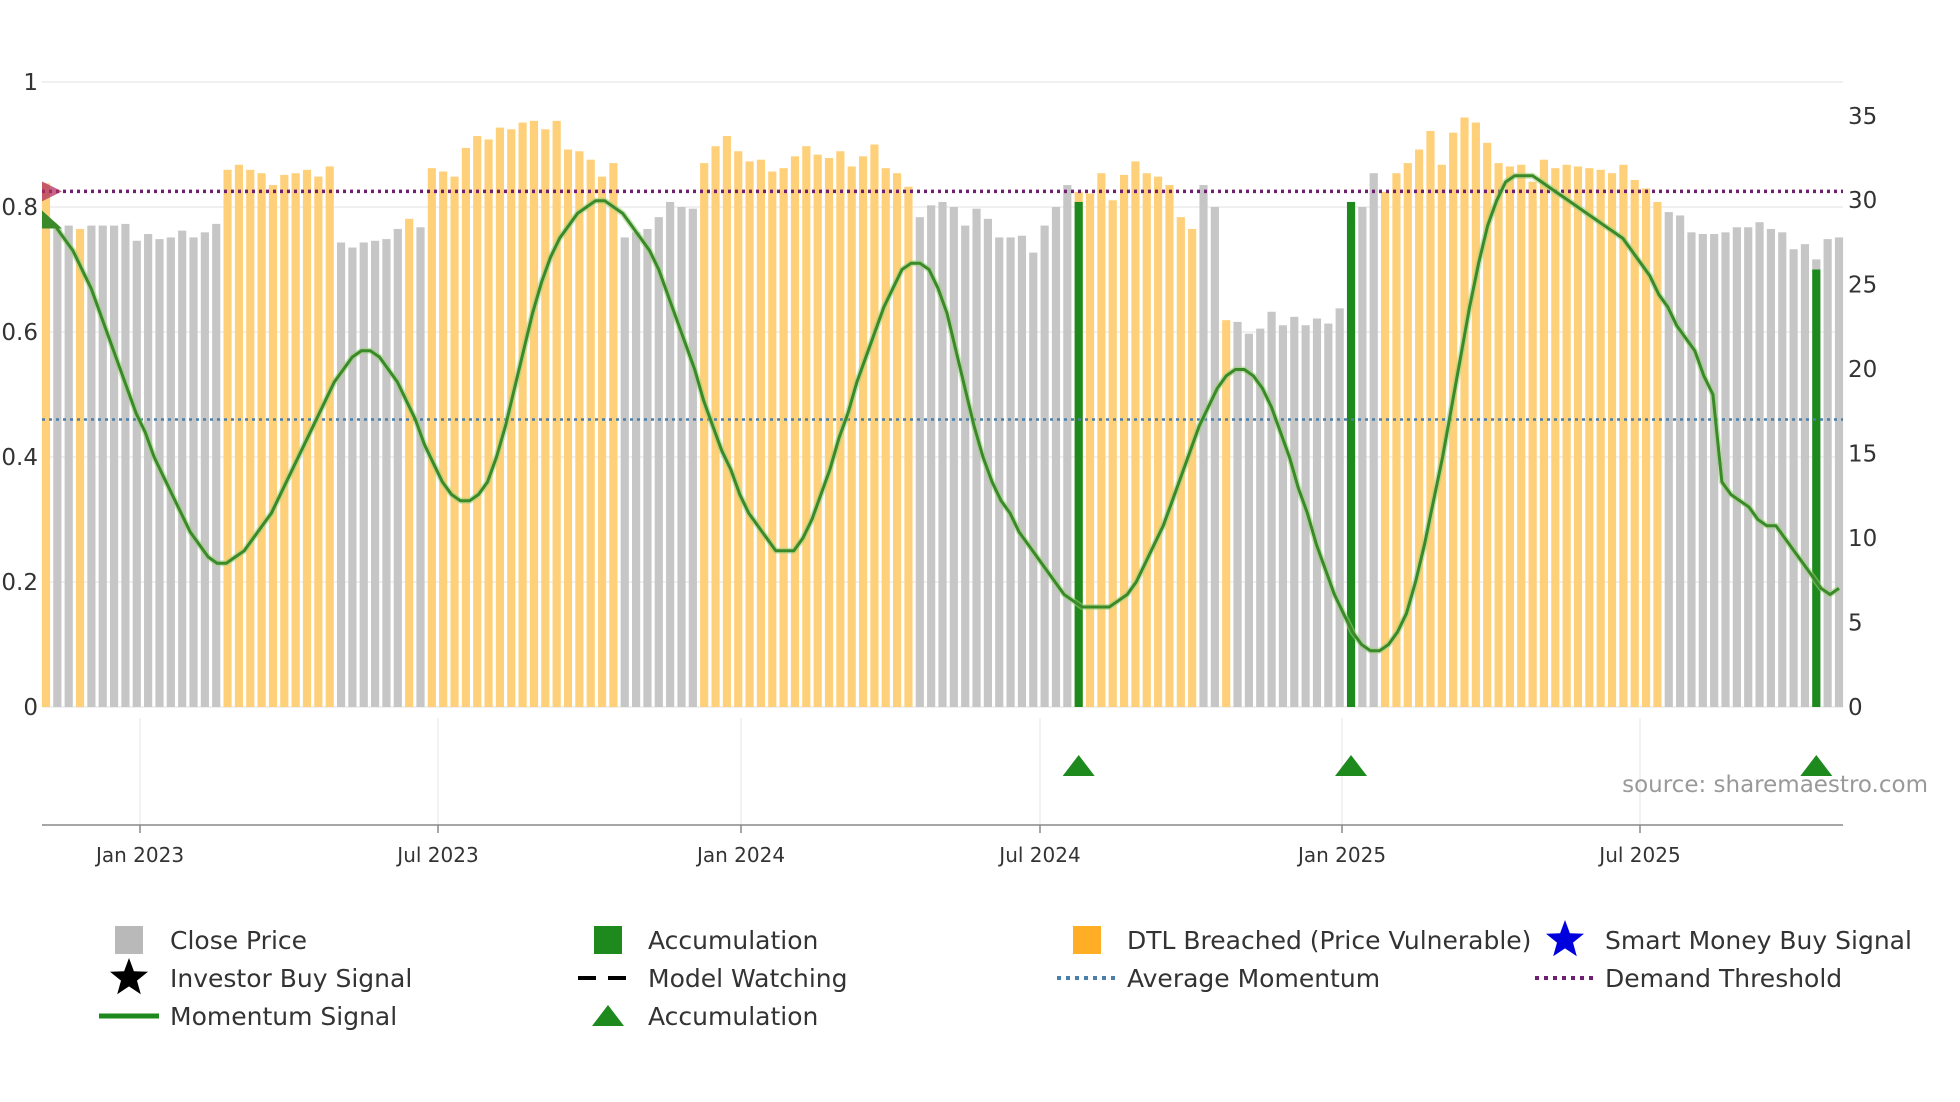  I want to click on legend-label-model-watching: Model Watching, so click(748, 978).